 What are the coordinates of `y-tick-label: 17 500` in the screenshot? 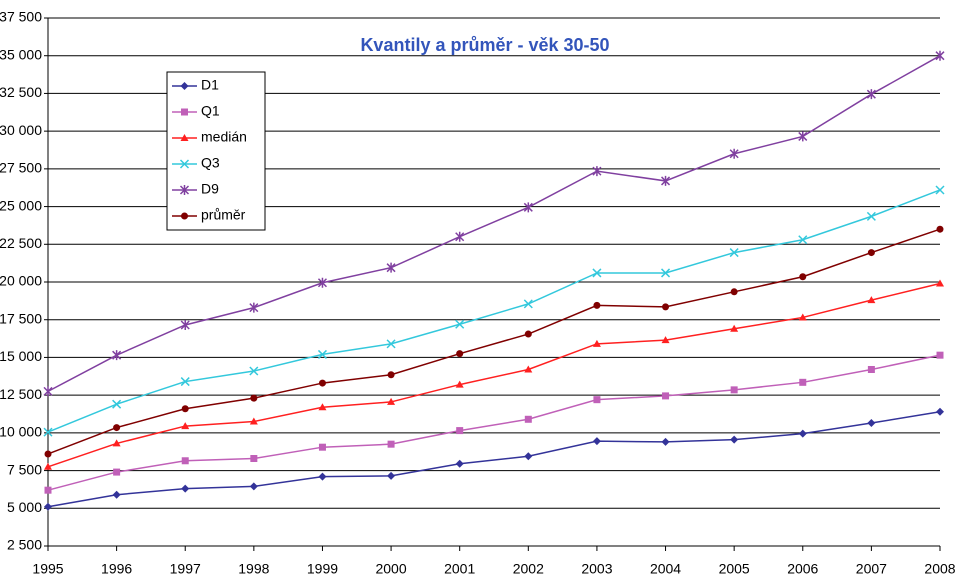 It's located at (21, 318).